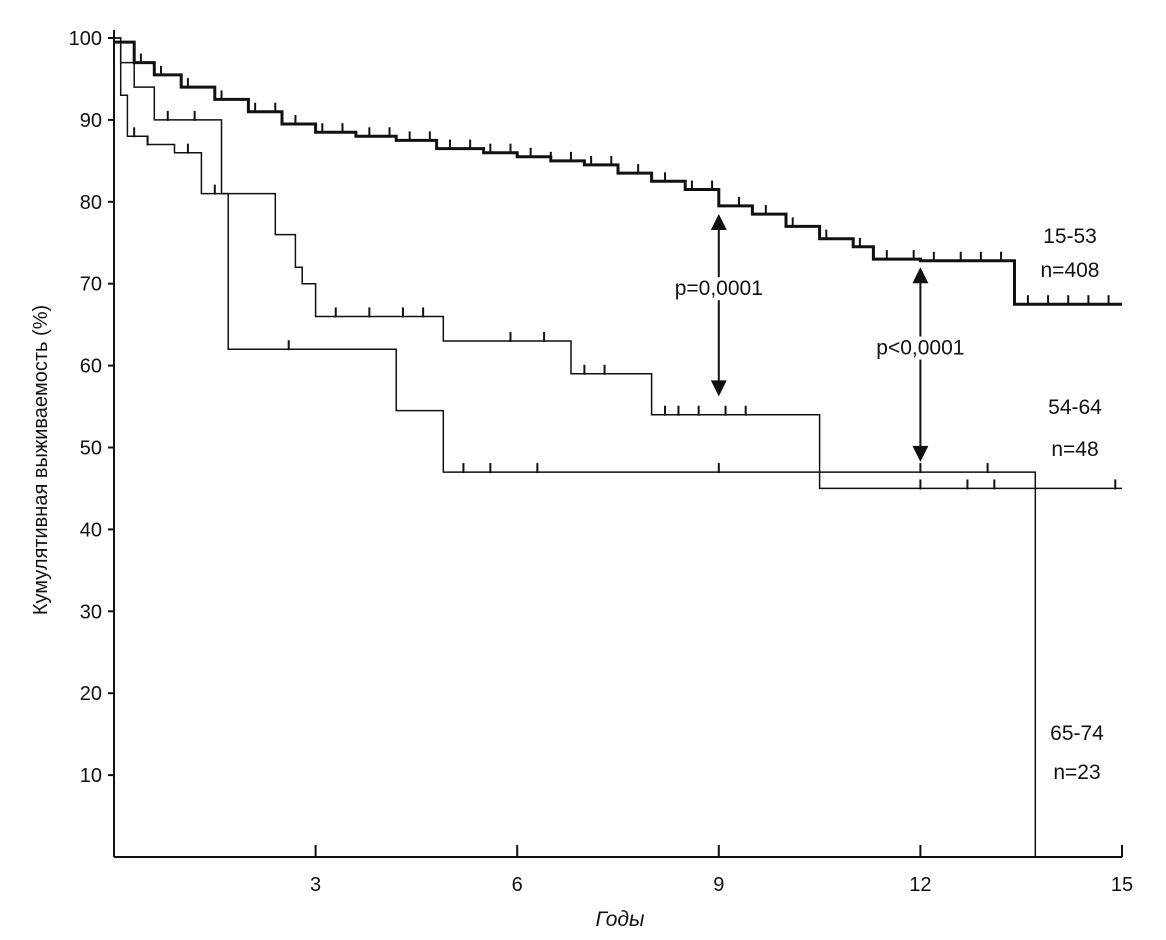 The width and height of the screenshot is (1166, 940). I want to click on y-tick-label: 40, so click(91, 530).